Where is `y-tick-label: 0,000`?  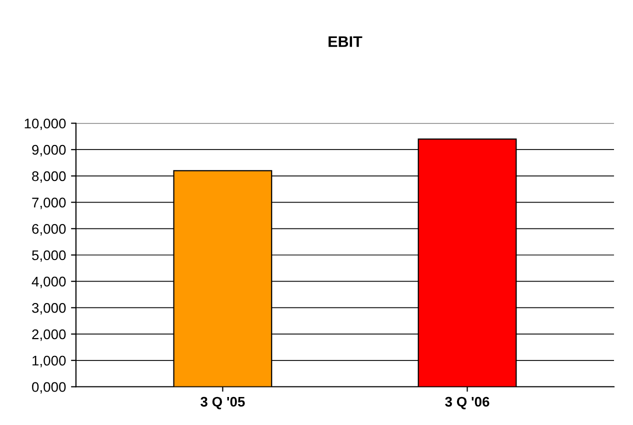
y-tick-label: 0,000 is located at coordinates (49, 388).